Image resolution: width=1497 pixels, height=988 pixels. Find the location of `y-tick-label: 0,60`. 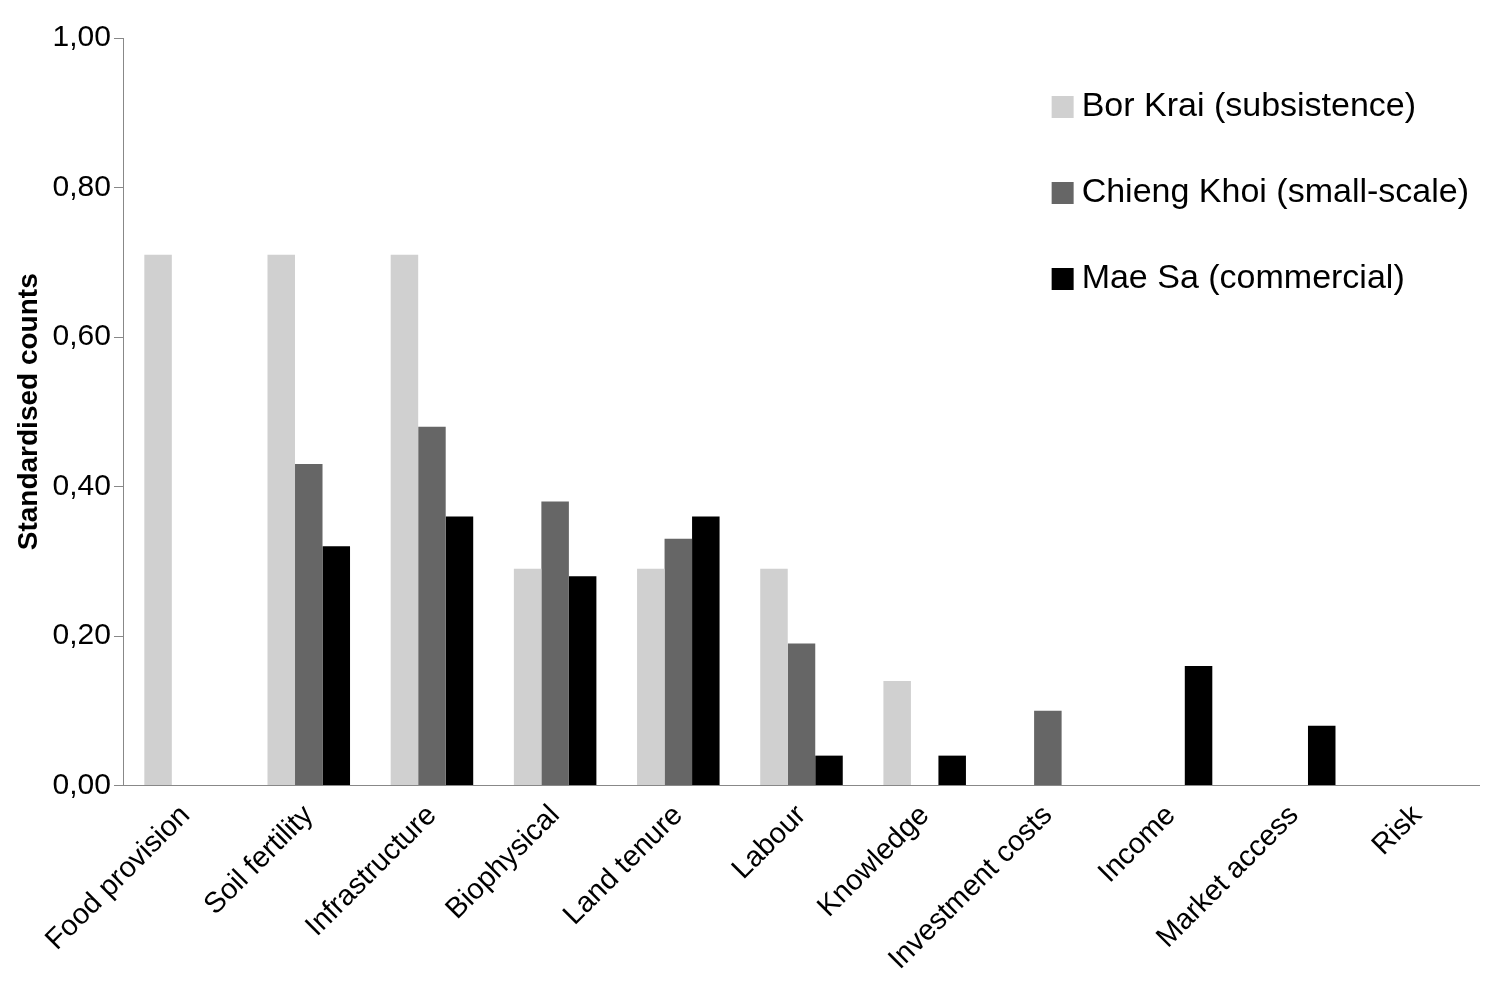

y-tick-label: 0,60 is located at coordinates (81, 335).